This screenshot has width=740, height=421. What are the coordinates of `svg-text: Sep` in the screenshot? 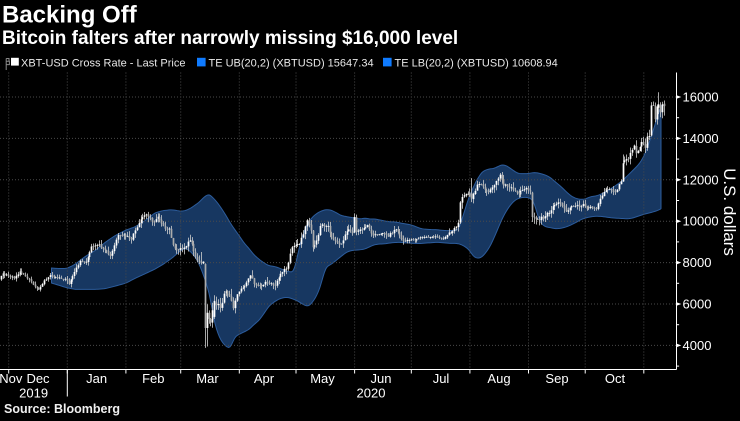 It's located at (556, 378).